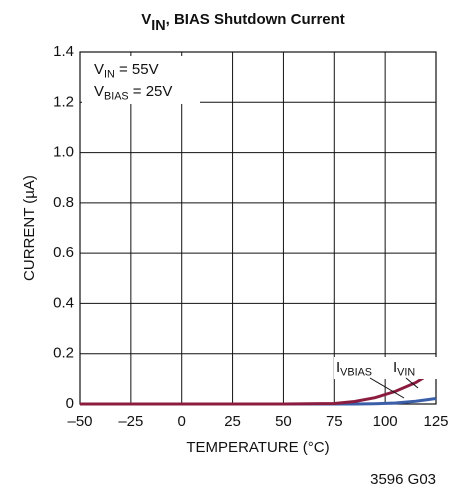 Image resolution: width=465 pixels, height=489 pixels. I want to click on y-tick-label: 0.4, so click(63, 302).